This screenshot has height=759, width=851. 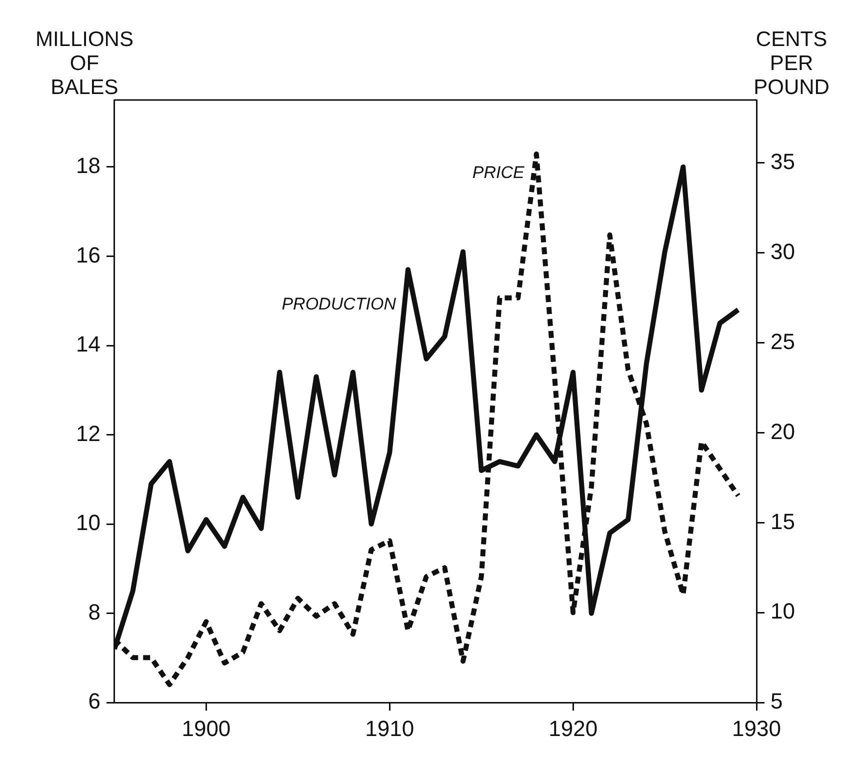 I want to click on y2-tick-label: 25, so click(x=783, y=341).